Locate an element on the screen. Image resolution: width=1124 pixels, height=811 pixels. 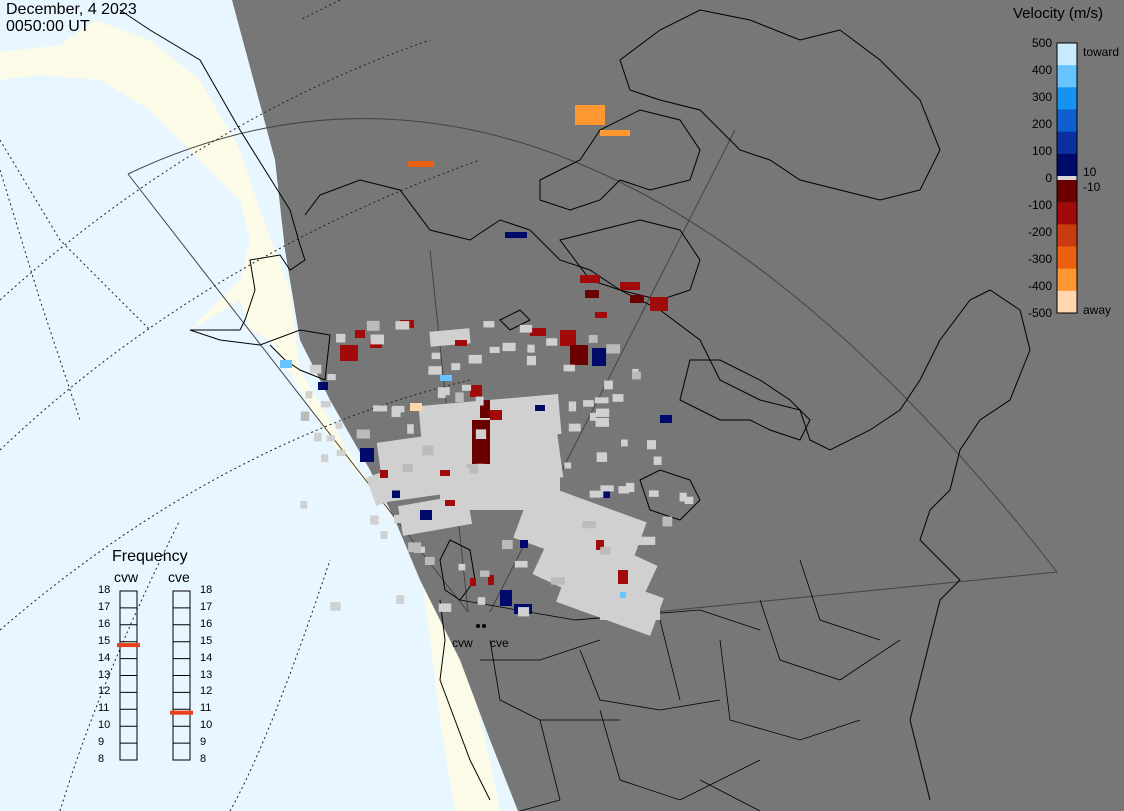
frequency-scale-label: 17 is located at coordinates (104, 606).